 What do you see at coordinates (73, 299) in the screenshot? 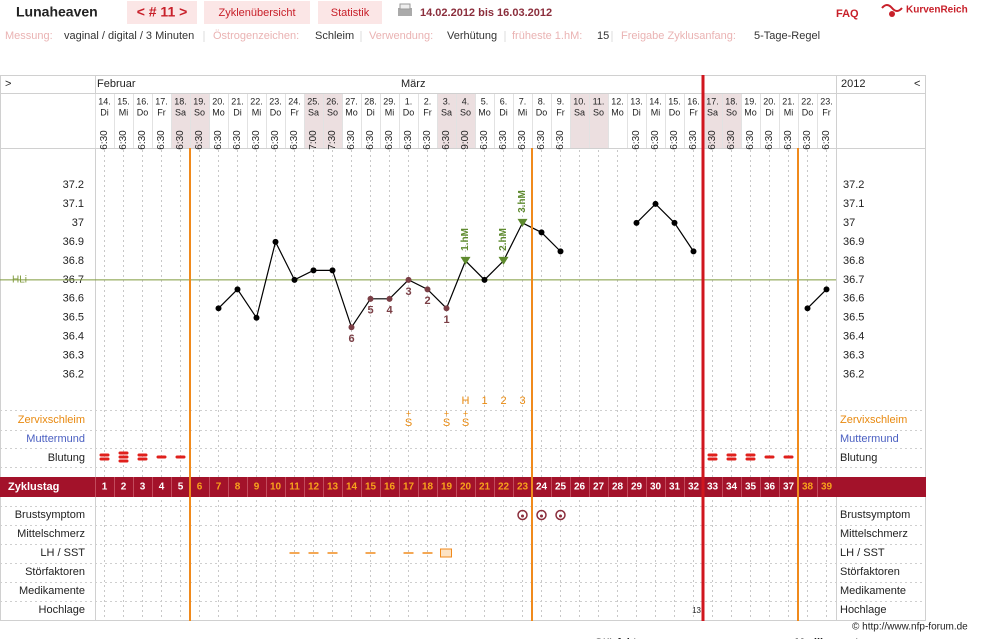
I see `y-tick-label: 36.6` at bounding box center [73, 299].